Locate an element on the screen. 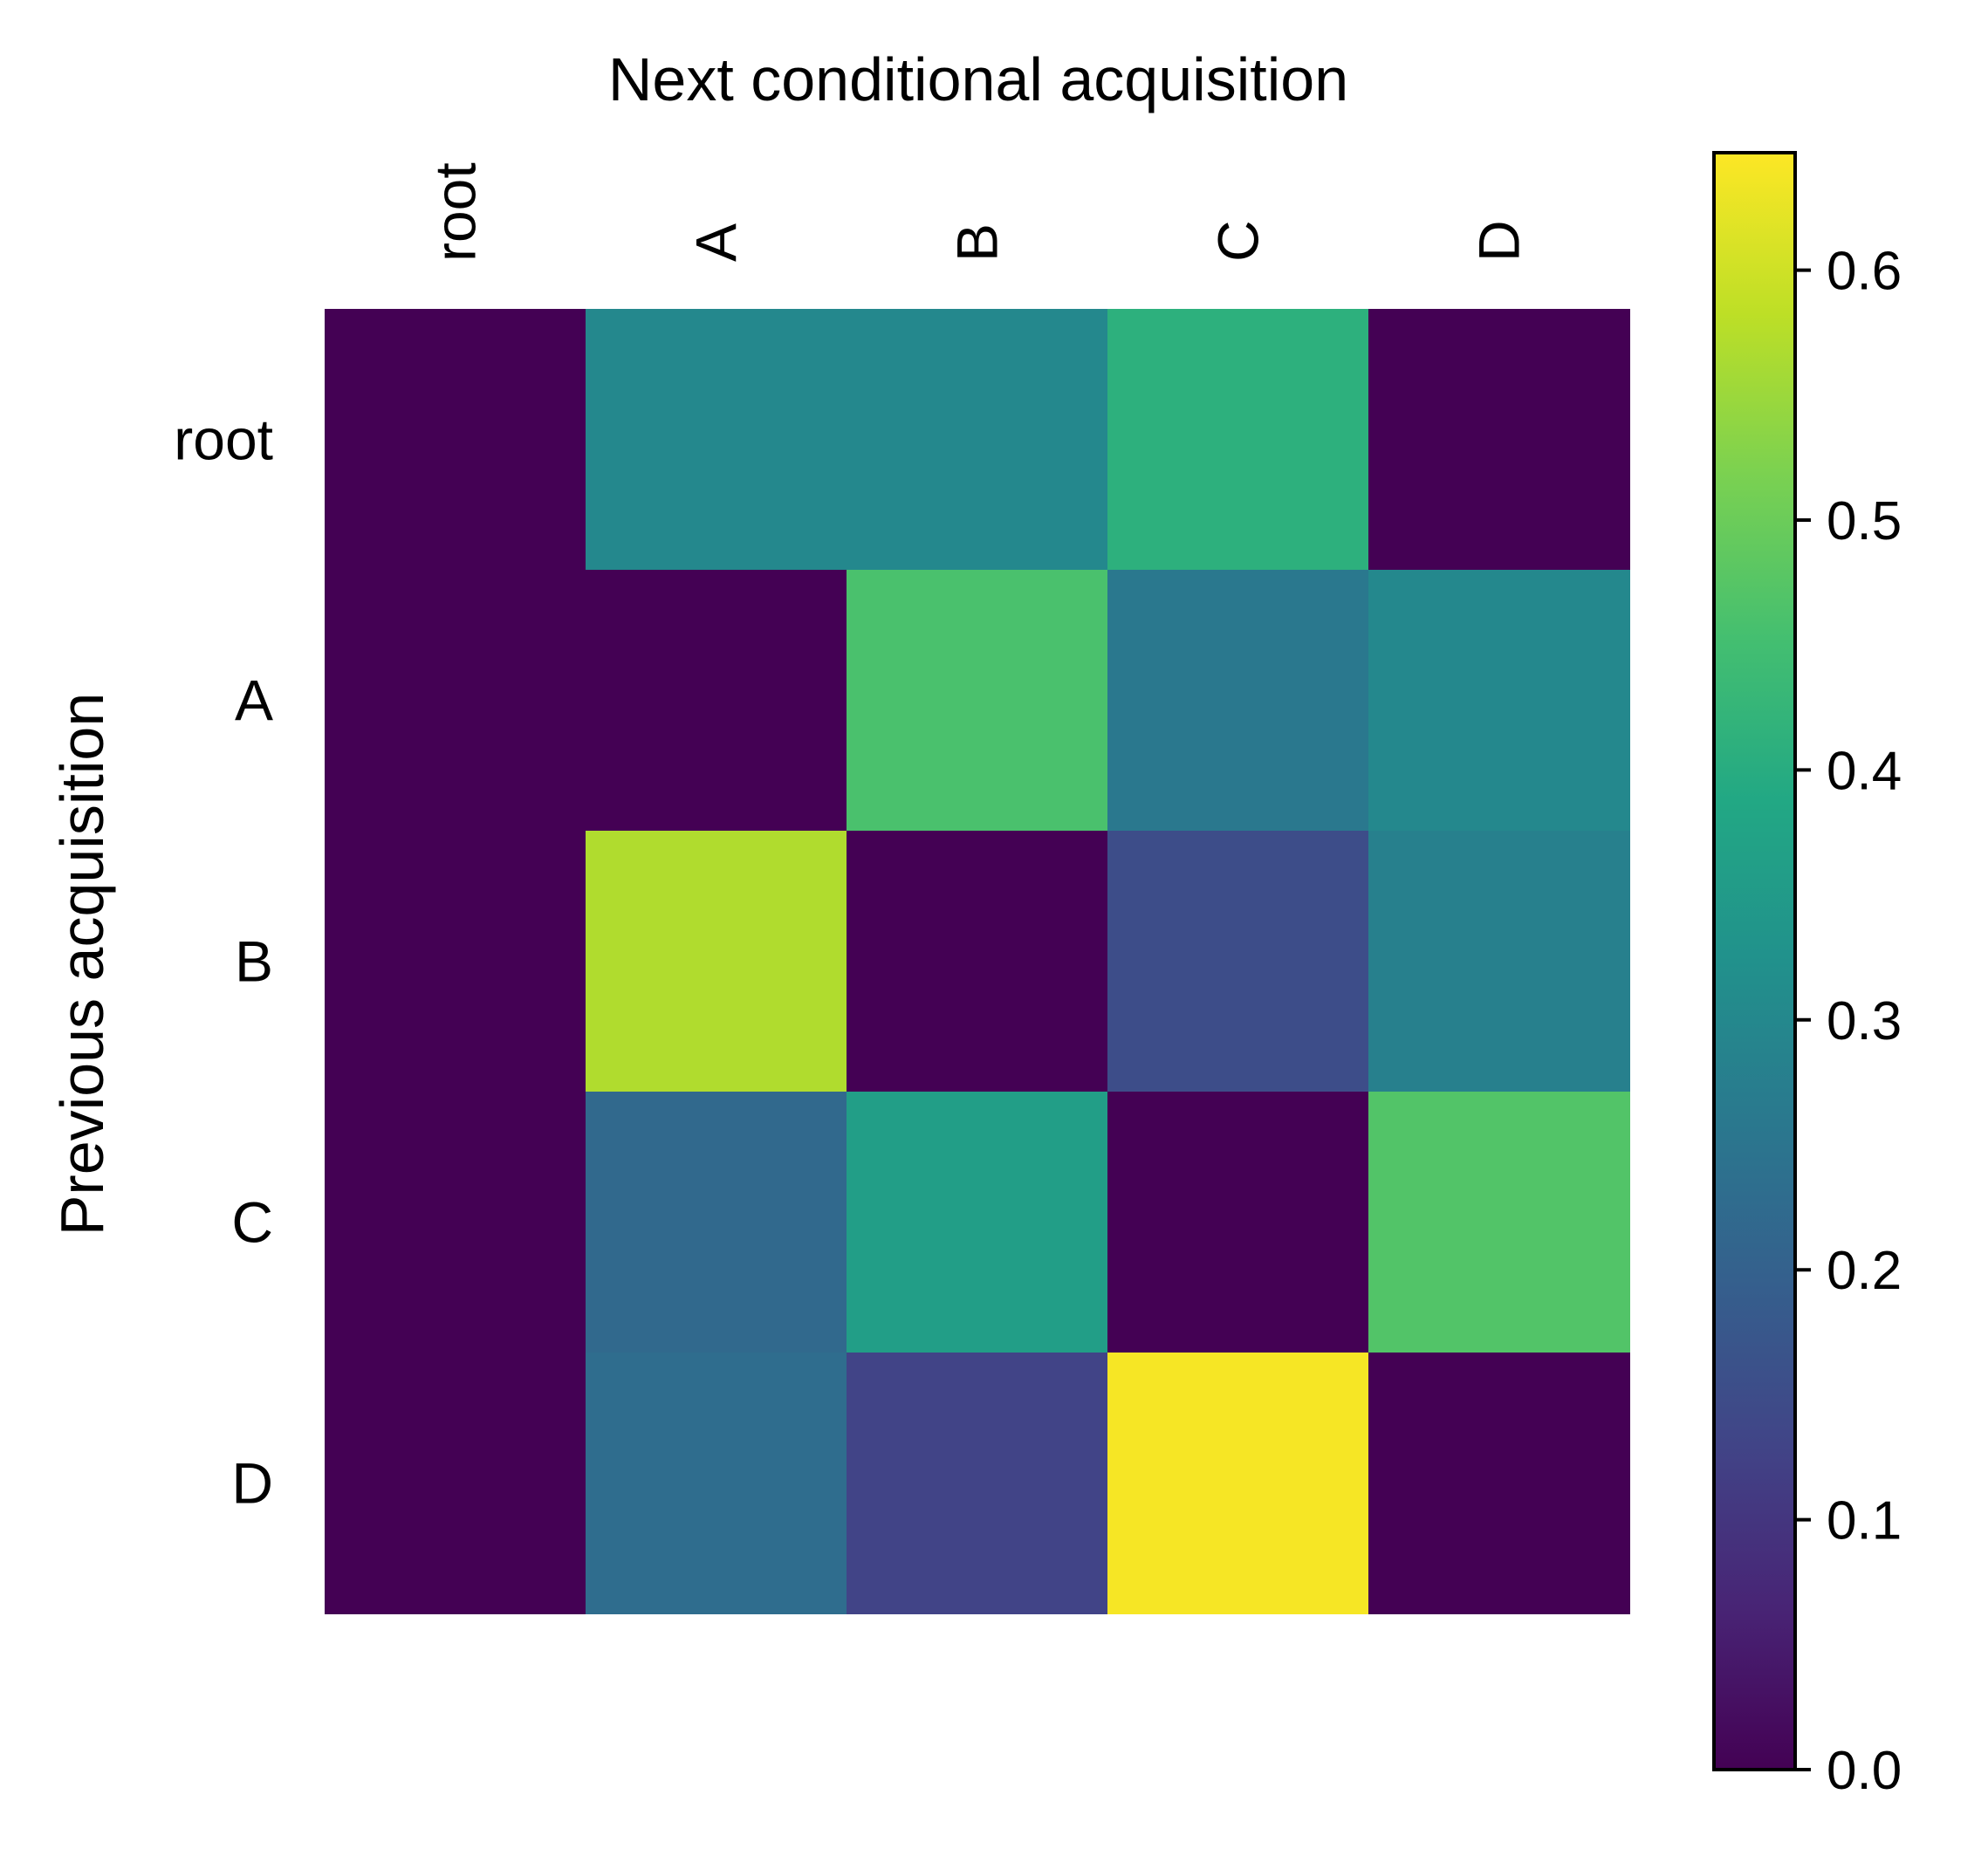 The width and height of the screenshot is (1988, 1856). colorbar-ticks: 0.0 0.1 0.2 0.3 0.4 0.5 0.6 is located at coordinates (1848, 1021).